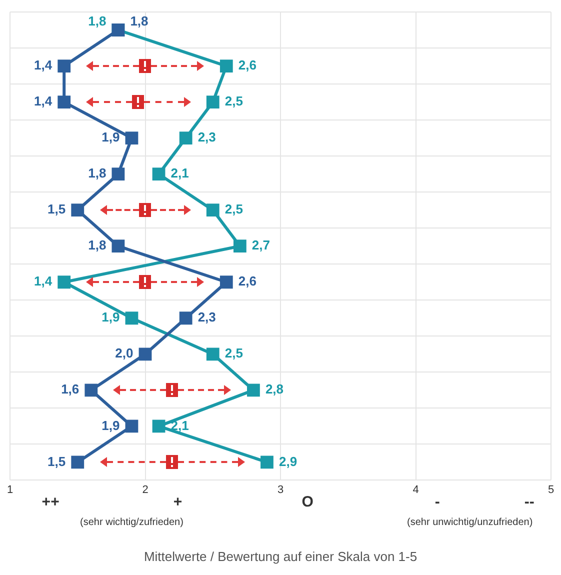 The height and width of the screenshot is (575, 561). What do you see at coordinates (551, 490) in the screenshot?
I see `x-tick-label: 5` at bounding box center [551, 490].